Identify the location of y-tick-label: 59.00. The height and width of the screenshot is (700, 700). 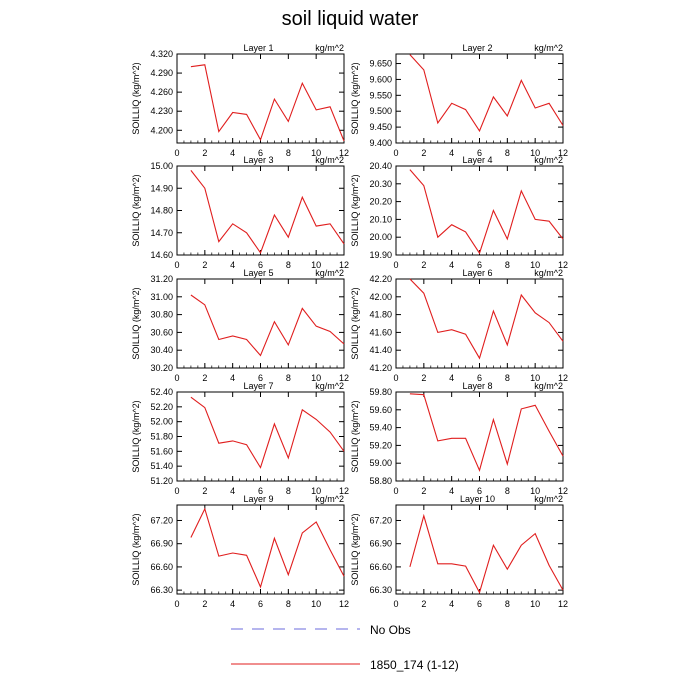
(380, 463).